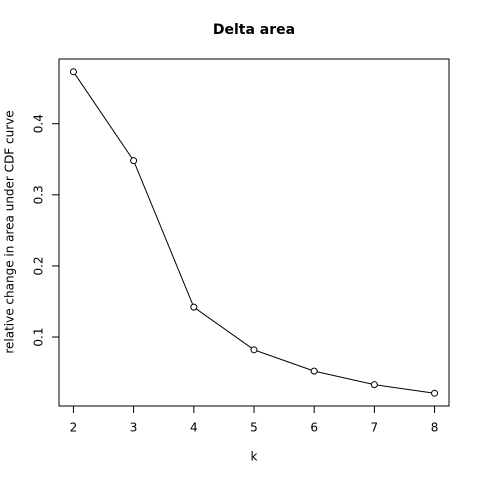 Image resolution: width=480 pixels, height=480 pixels. What do you see at coordinates (74, 428) in the screenshot?
I see `x-tick-label: 2` at bounding box center [74, 428].